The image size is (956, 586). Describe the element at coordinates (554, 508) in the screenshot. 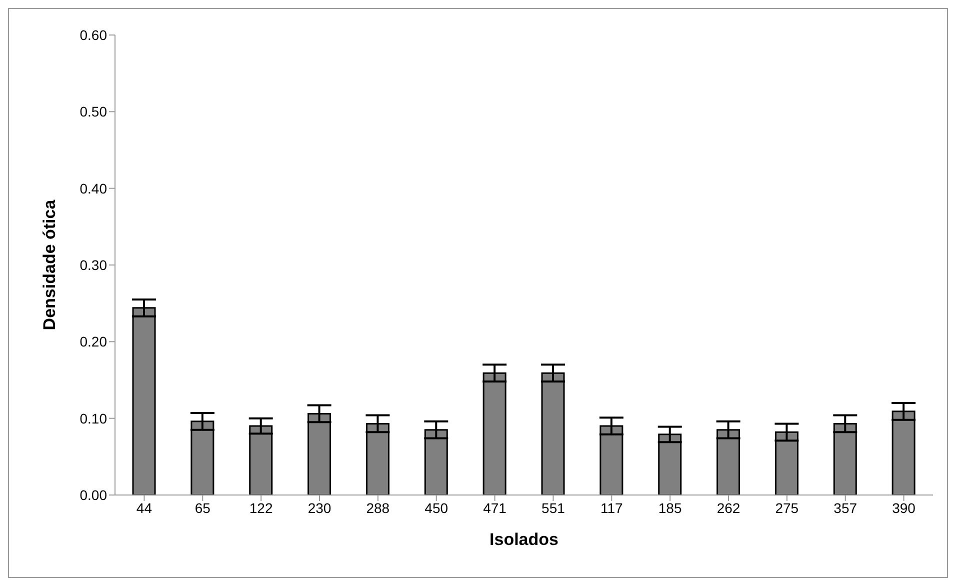

I see `x-tick-label: 551` at that location.